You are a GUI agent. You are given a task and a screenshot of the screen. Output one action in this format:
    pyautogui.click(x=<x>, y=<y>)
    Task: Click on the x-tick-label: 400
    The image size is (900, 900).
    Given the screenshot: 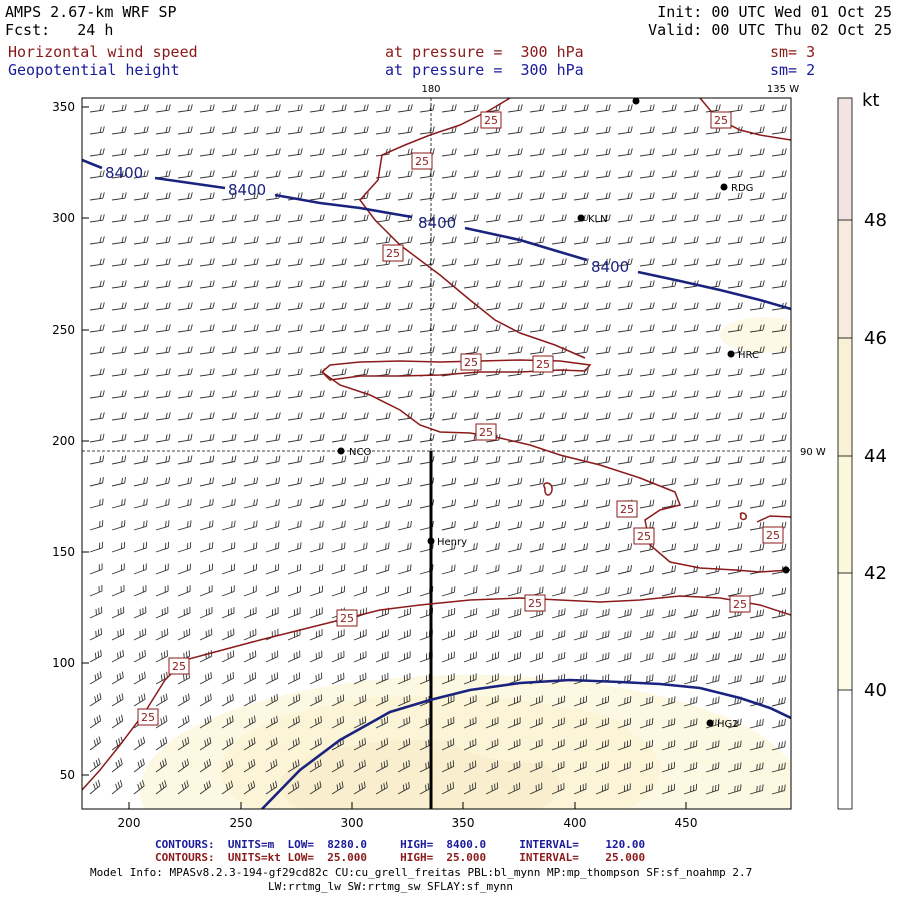 What is the action you would take?
    pyautogui.click(x=575, y=823)
    